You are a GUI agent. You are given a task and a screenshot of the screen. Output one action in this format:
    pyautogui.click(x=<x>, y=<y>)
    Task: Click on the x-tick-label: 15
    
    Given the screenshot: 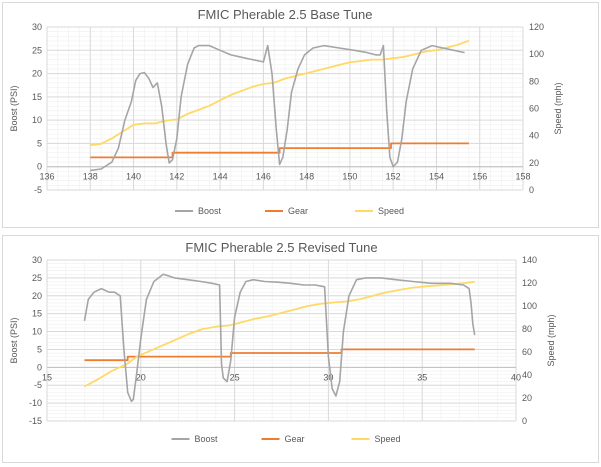 What is the action you would take?
    pyautogui.click(x=47, y=377)
    